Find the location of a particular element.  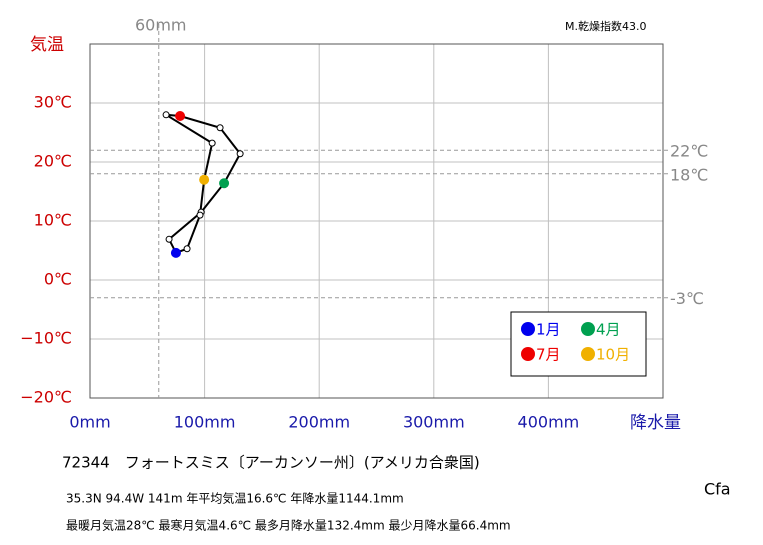

legend-label: 10月 is located at coordinates (613, 355).